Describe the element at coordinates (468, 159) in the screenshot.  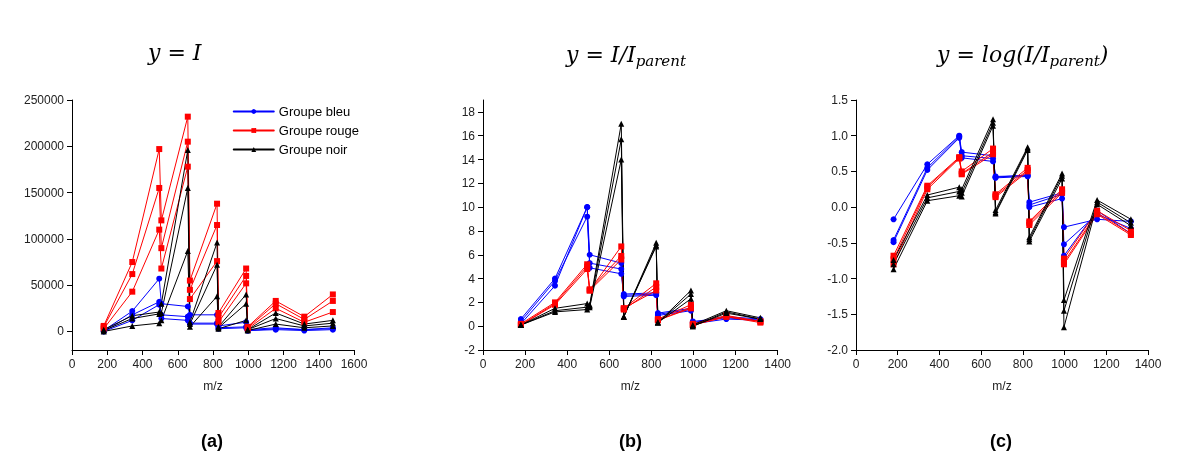
I see `y-tick-label: 14` at that location.